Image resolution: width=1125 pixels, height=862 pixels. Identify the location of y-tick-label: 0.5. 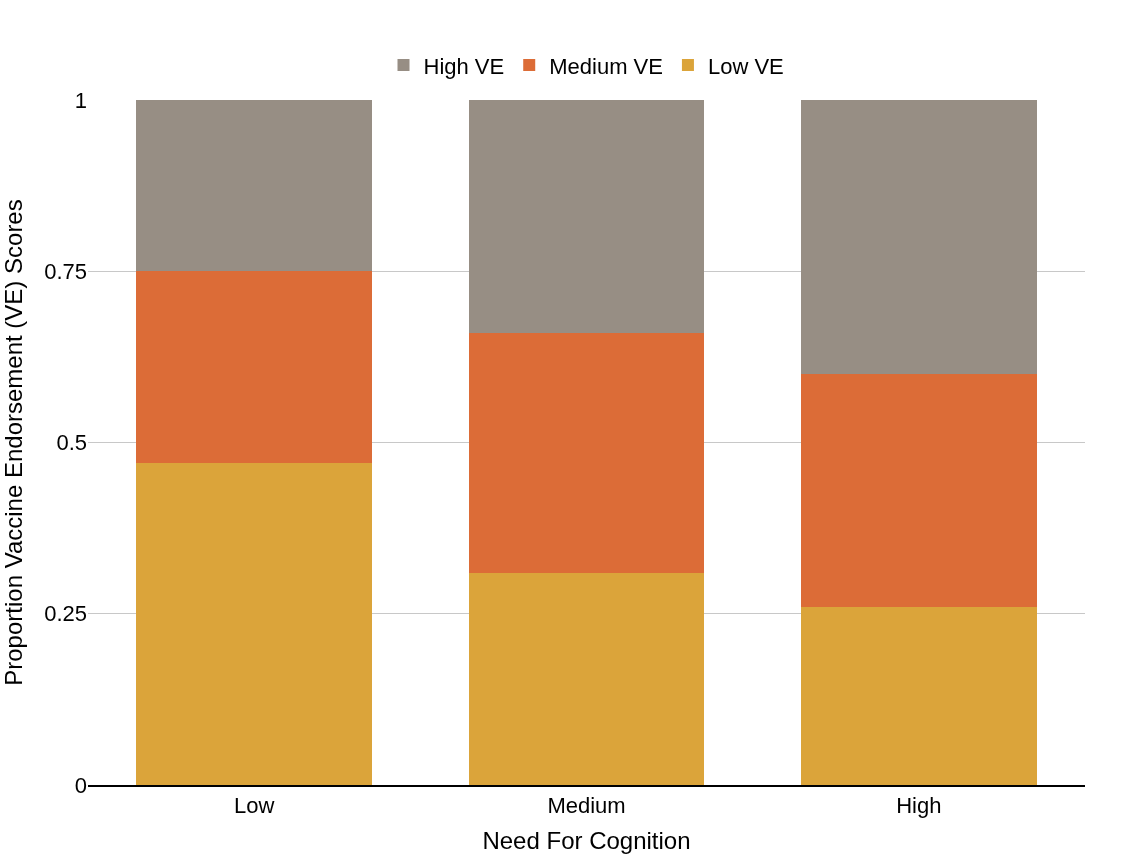
(71, 443).